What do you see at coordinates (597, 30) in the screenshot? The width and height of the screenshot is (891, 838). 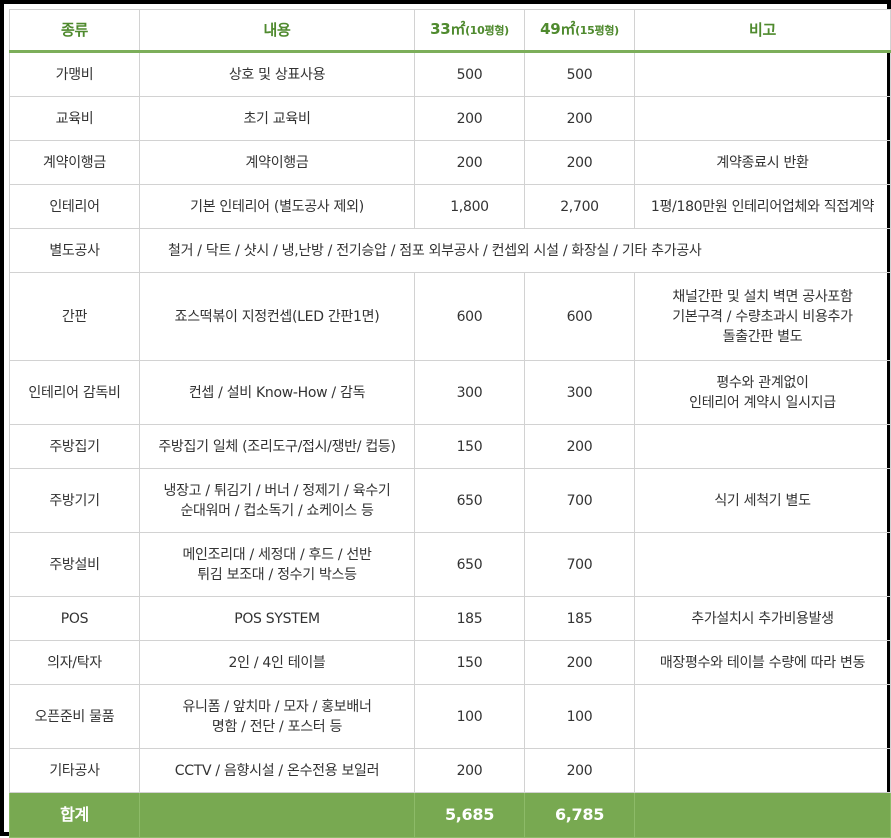 I see `header-size-49-sub: (15평형)` at bounding box center [597, 30].